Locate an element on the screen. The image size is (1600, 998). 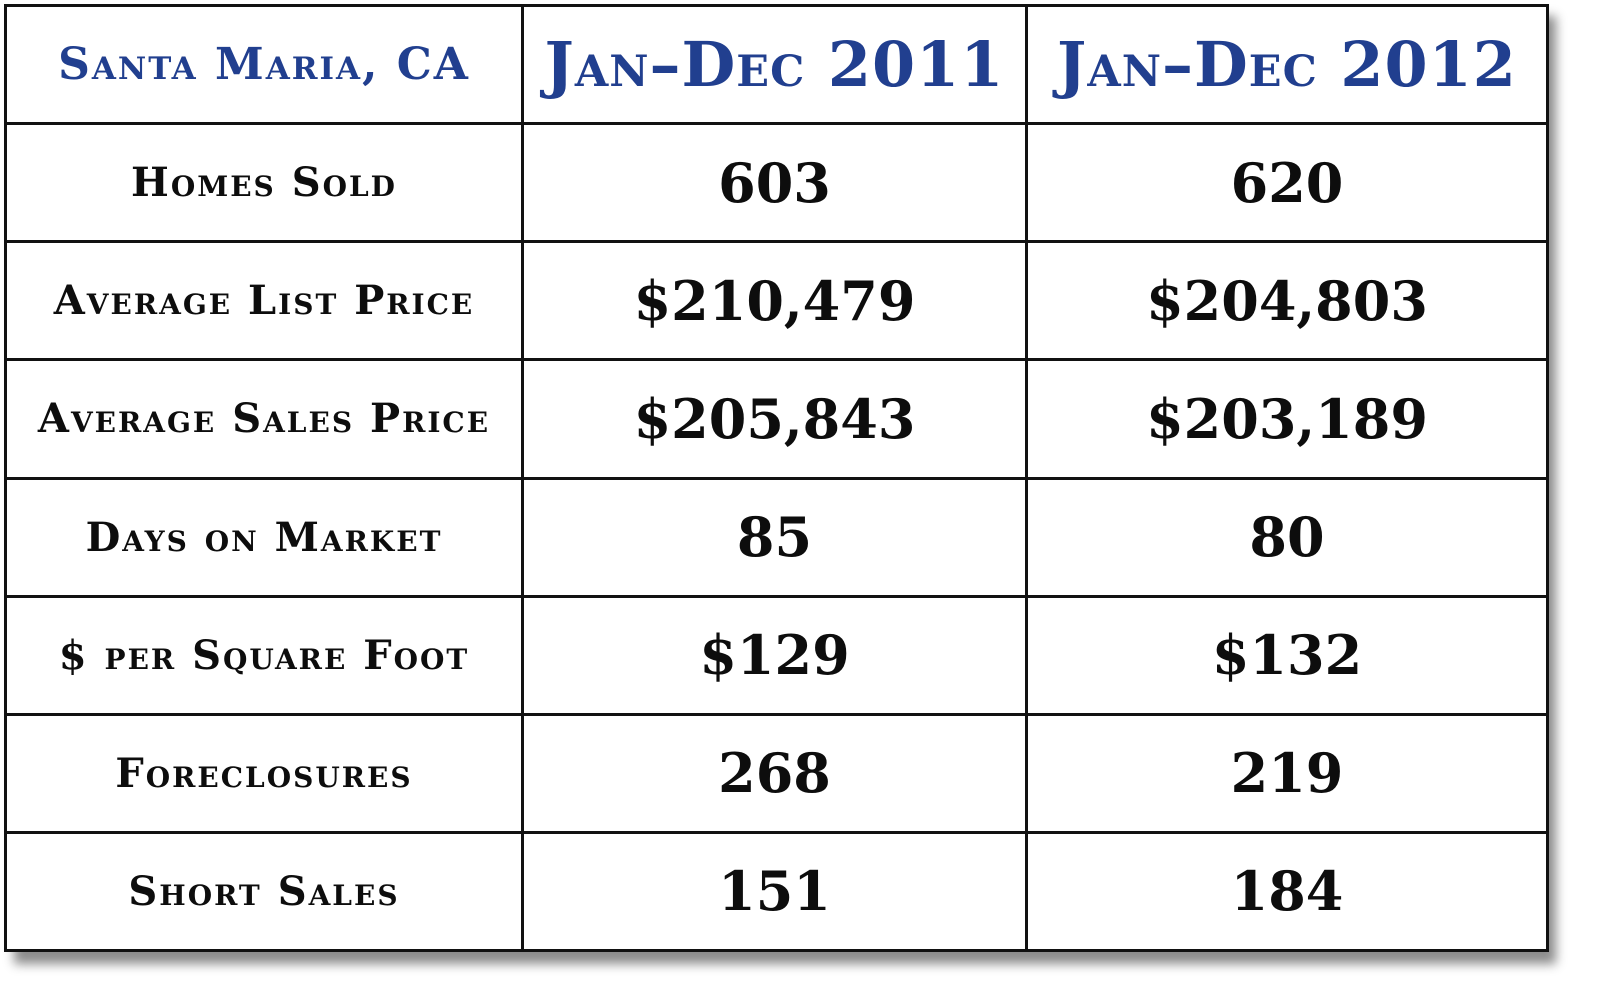
table-row: Average List Price $210,479 $204,803 is located at coordinates (776, 301).